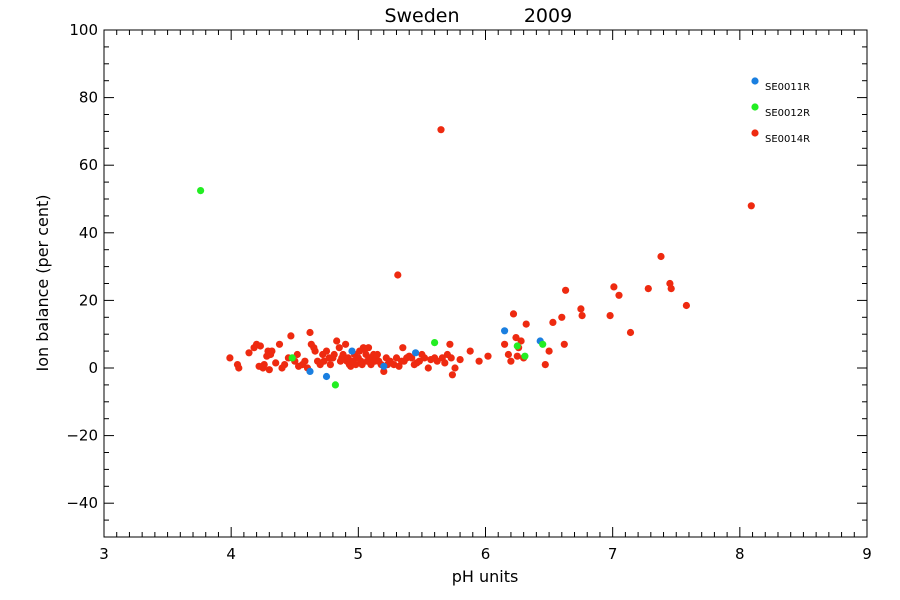 The width and height of the screenshot is (900, 600). What do you see at coordinates (42, 282) in the screenshot?
I see `y-axis-label: Ion balance (per cent)` at bounding box center [42, 282].